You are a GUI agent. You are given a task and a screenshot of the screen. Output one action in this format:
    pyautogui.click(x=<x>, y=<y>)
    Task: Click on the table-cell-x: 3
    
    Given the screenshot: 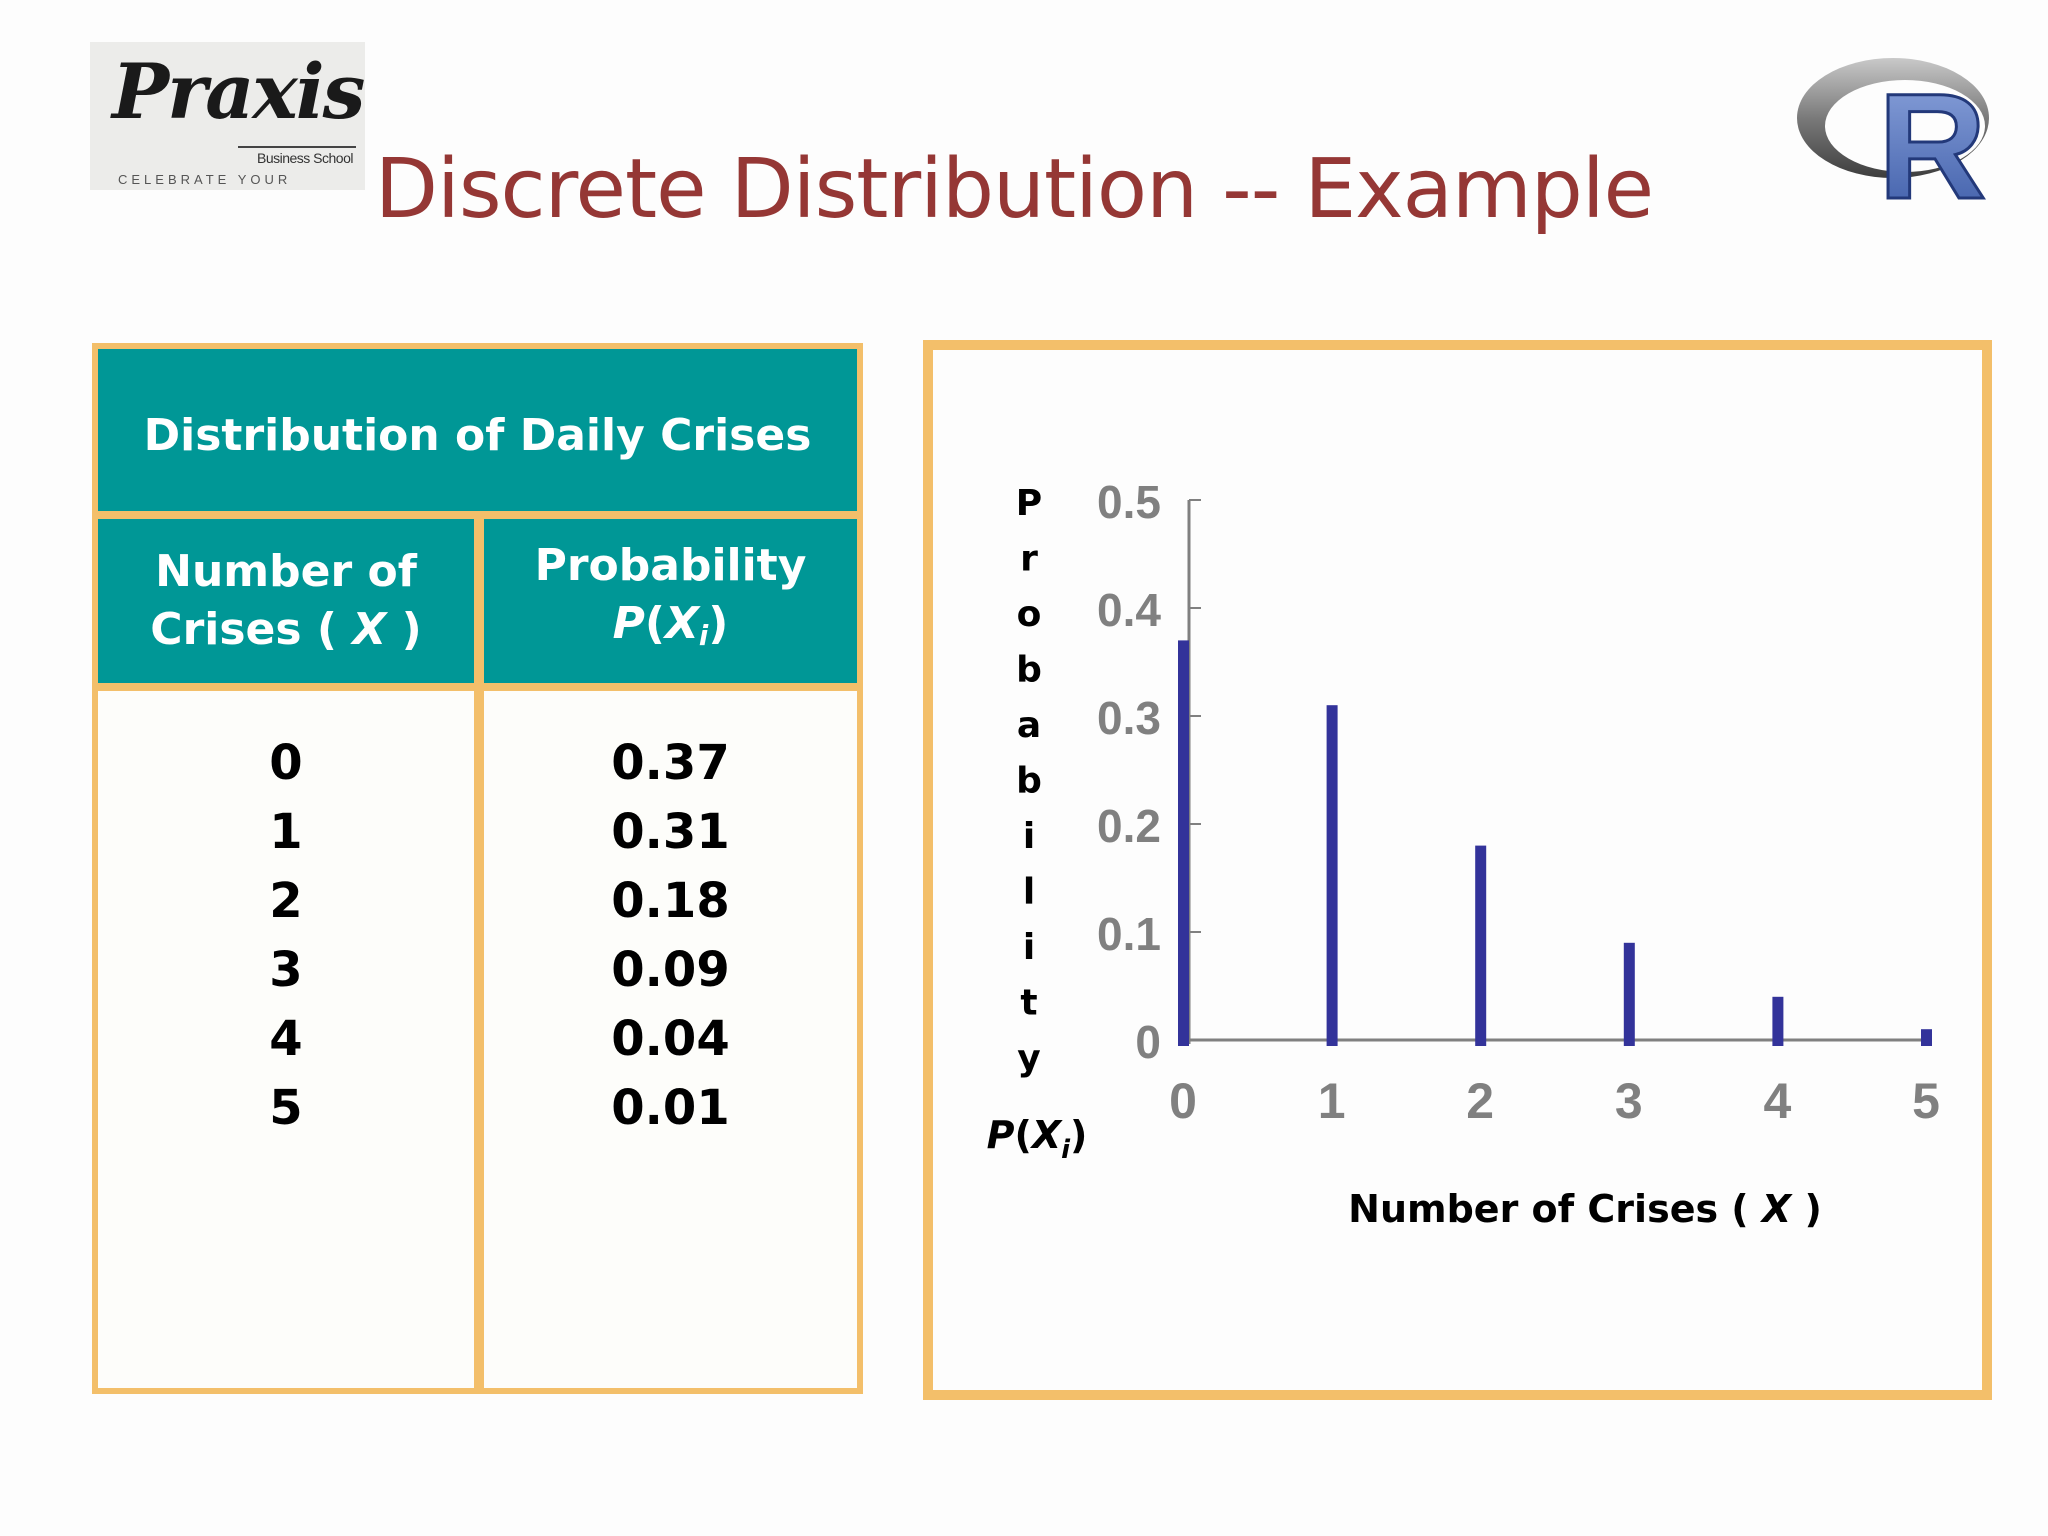 What is the action you would take?
    pyautogui.click(x=286, y=970)
    